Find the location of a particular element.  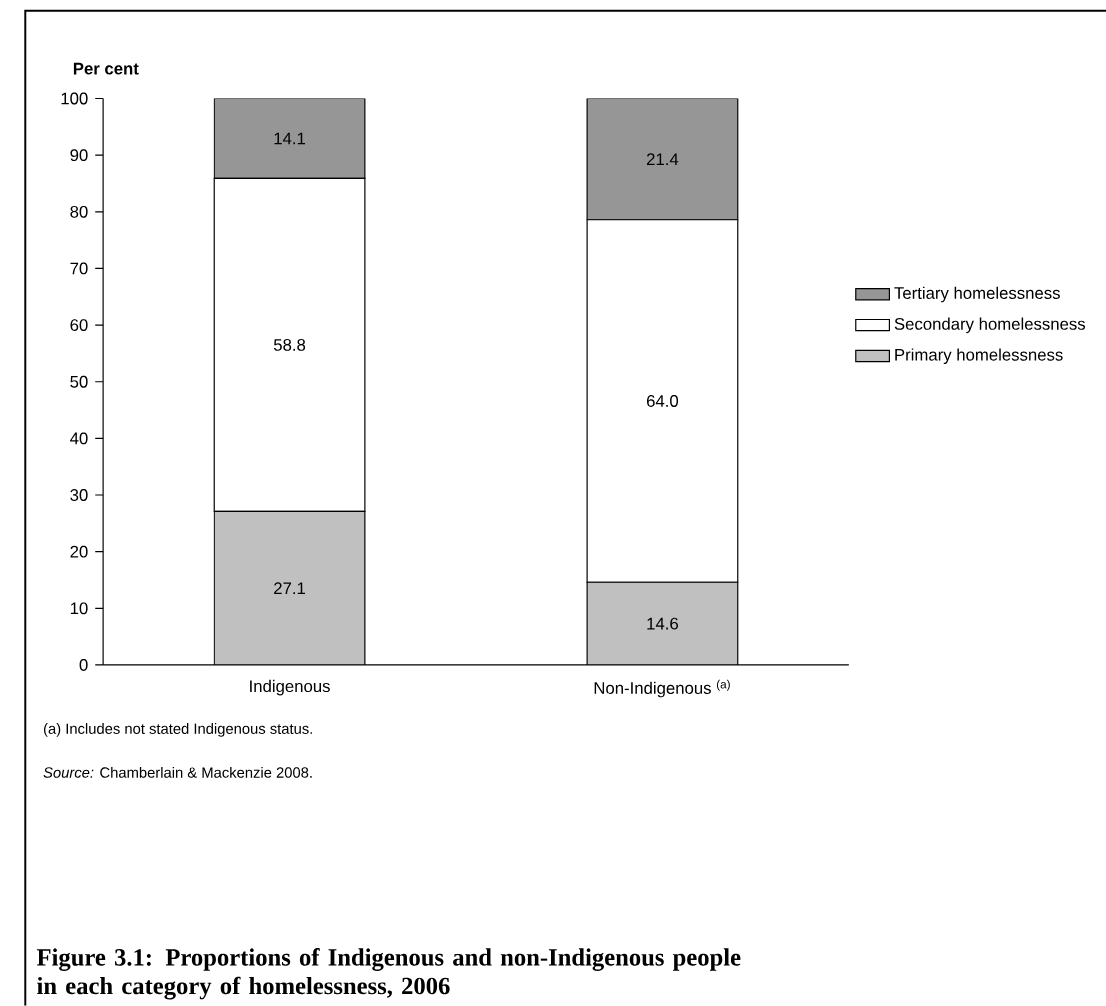

y-tick-label: 30 is located at coordinates (79, 495).